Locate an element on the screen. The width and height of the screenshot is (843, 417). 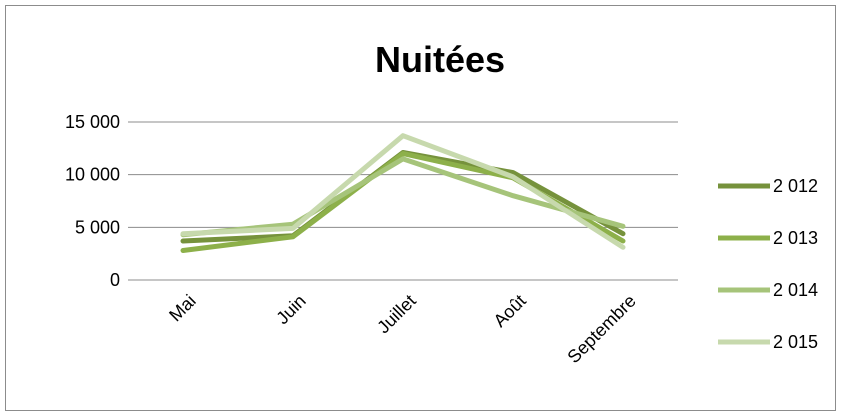
x-tick-label-2: Juillet is located at coordinates (396, 314).